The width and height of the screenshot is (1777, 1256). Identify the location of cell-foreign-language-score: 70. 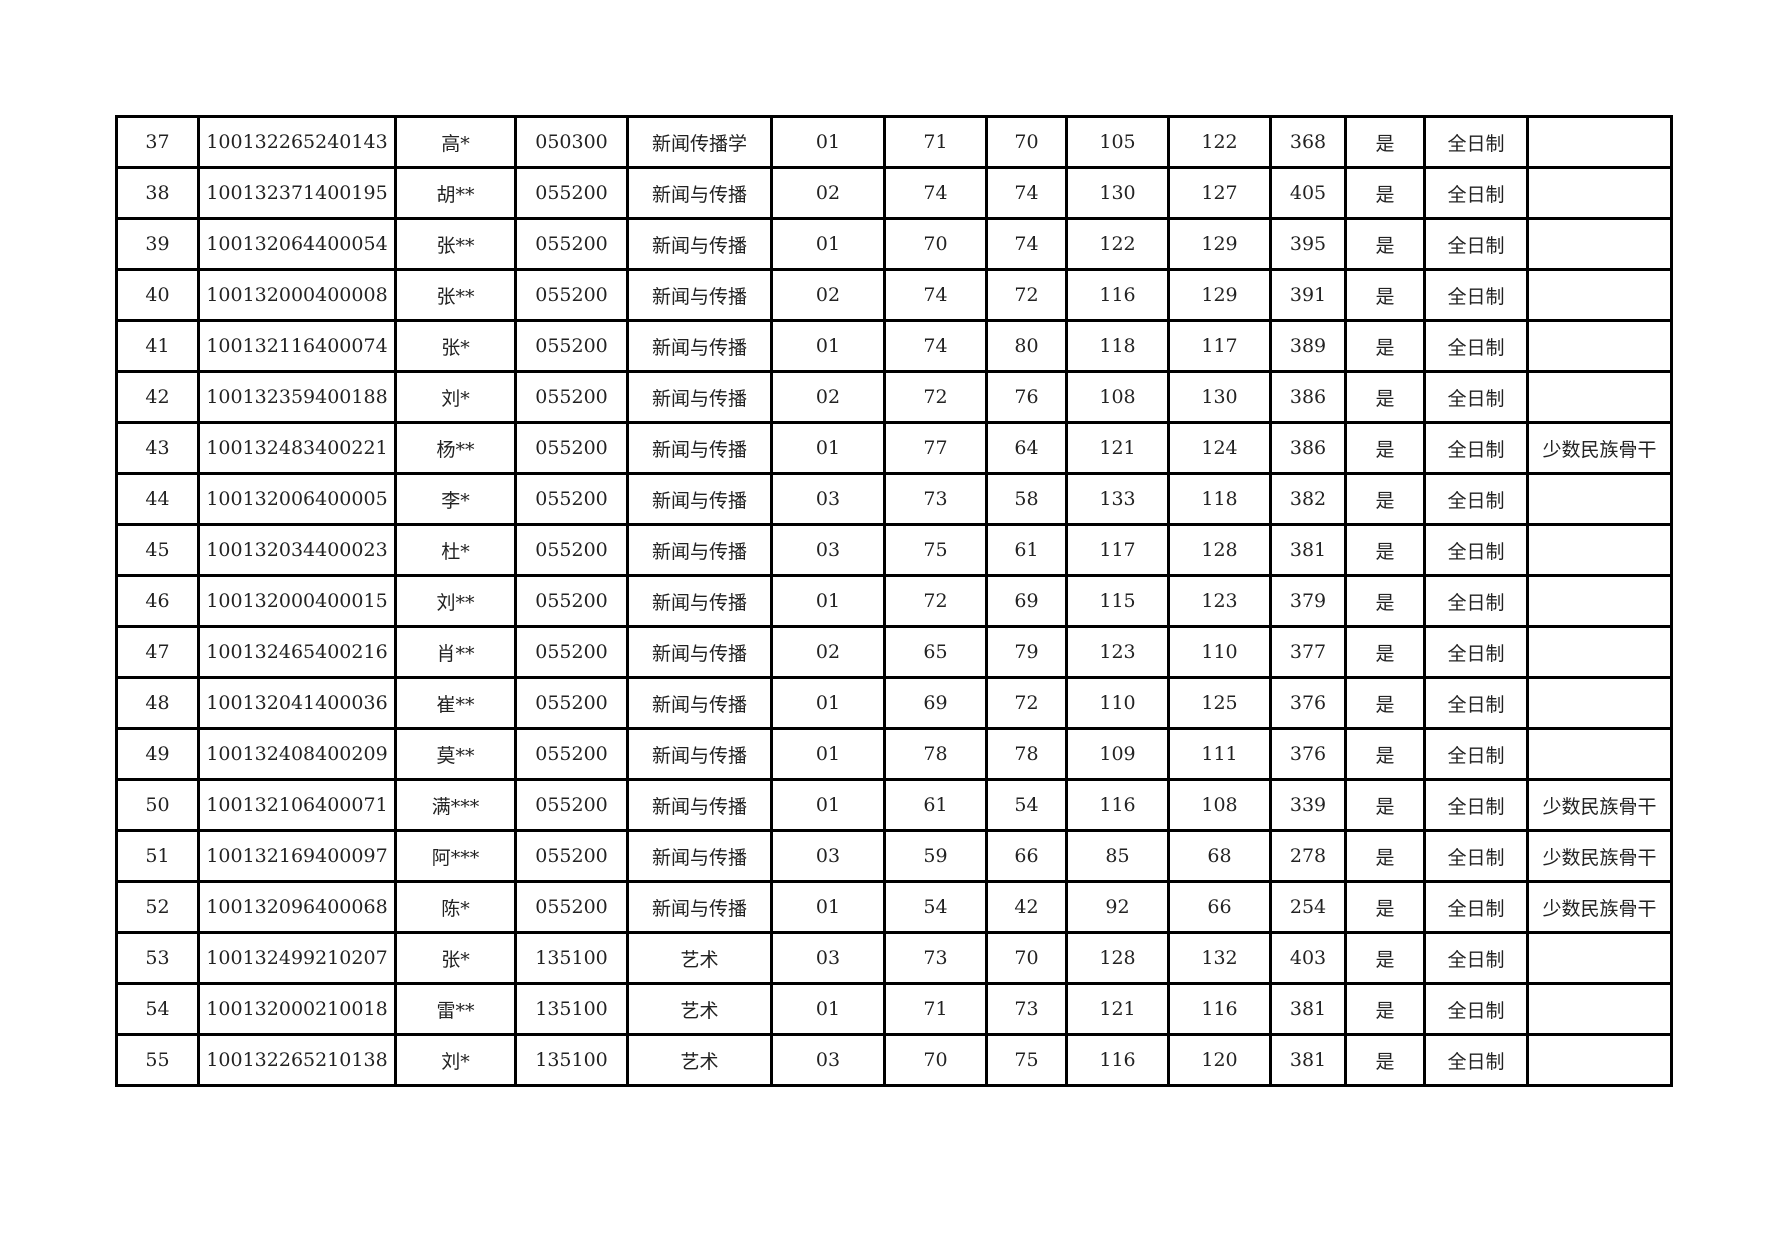
(1026, 958).